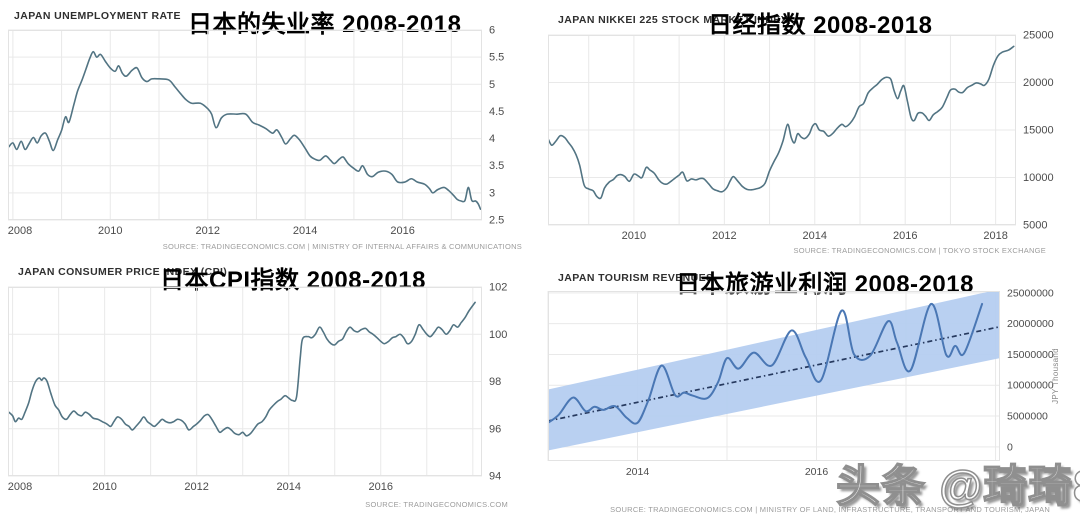 The image size is (1080, 519). Describe the element at coordinates (1035, 226) in the screenshot. I see `svg-text: 5000` at that location.